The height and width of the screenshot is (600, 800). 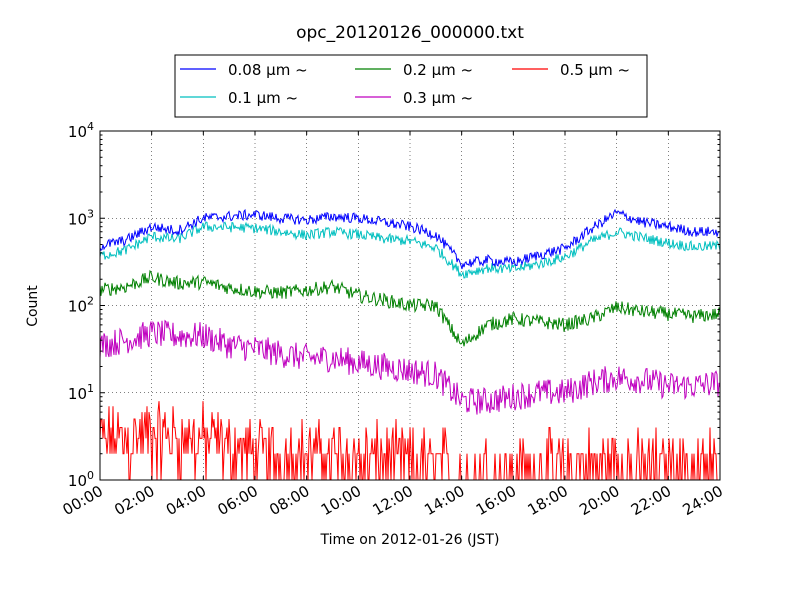 I want to click on x-axis-label: Time on 2012-01-26 (JST), so click(x=410, y=540).